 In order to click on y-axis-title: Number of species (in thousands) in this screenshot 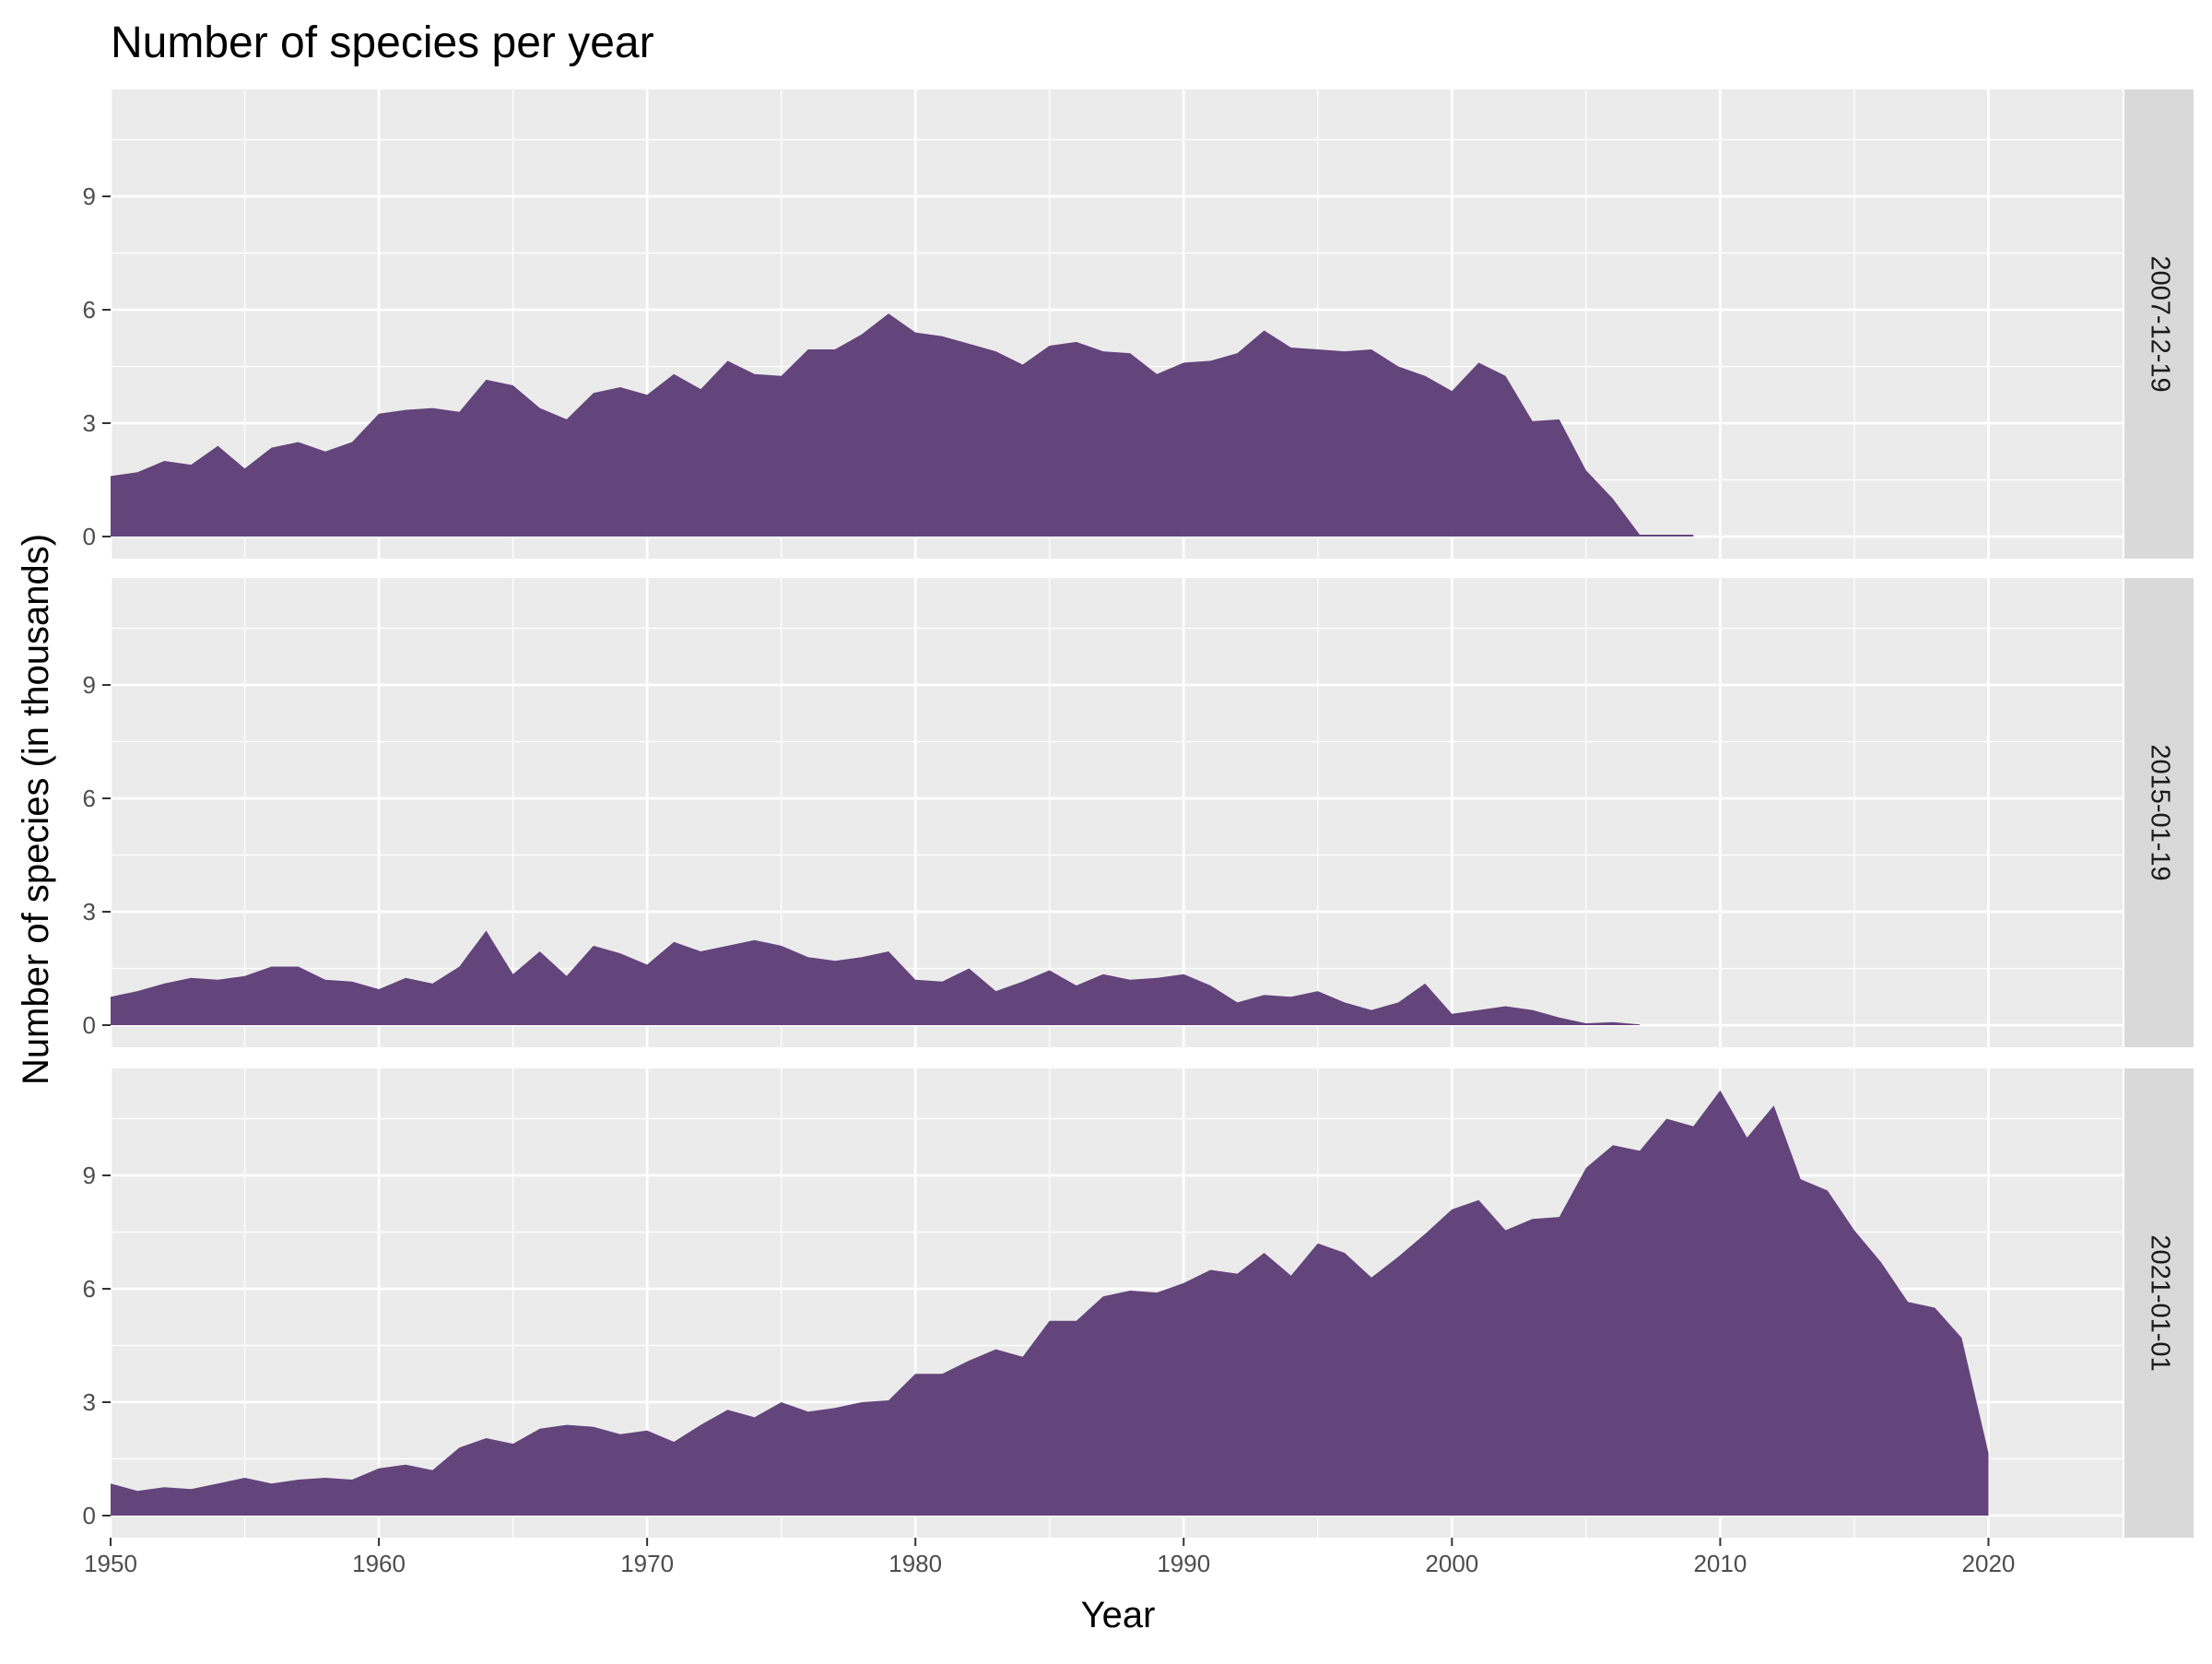, I will do `click(36, 809)`.